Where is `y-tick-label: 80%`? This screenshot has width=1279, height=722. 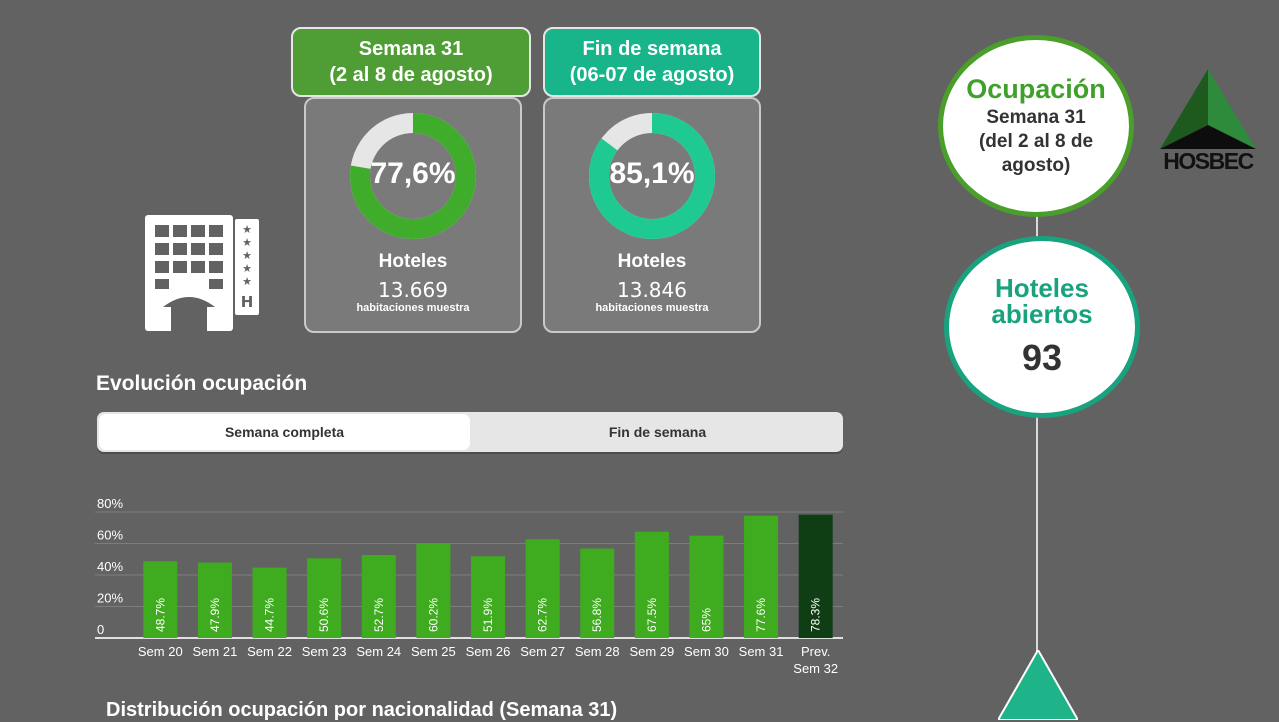
y-tick-label: 80% is located at coordinates (110, 503).